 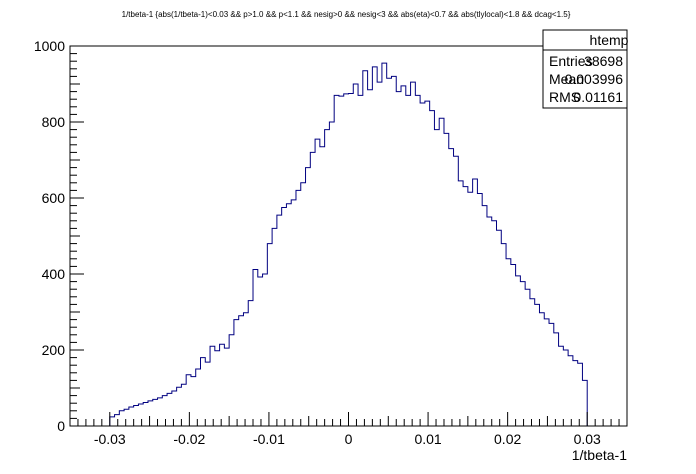 I want to click on y-tick-label: 0, so click(x=61, y=426).